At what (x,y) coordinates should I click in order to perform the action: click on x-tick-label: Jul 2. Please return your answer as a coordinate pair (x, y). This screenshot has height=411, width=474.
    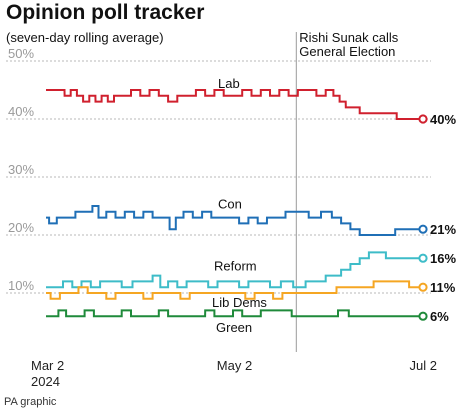
    Looking at the image, I should click on (423, 365).